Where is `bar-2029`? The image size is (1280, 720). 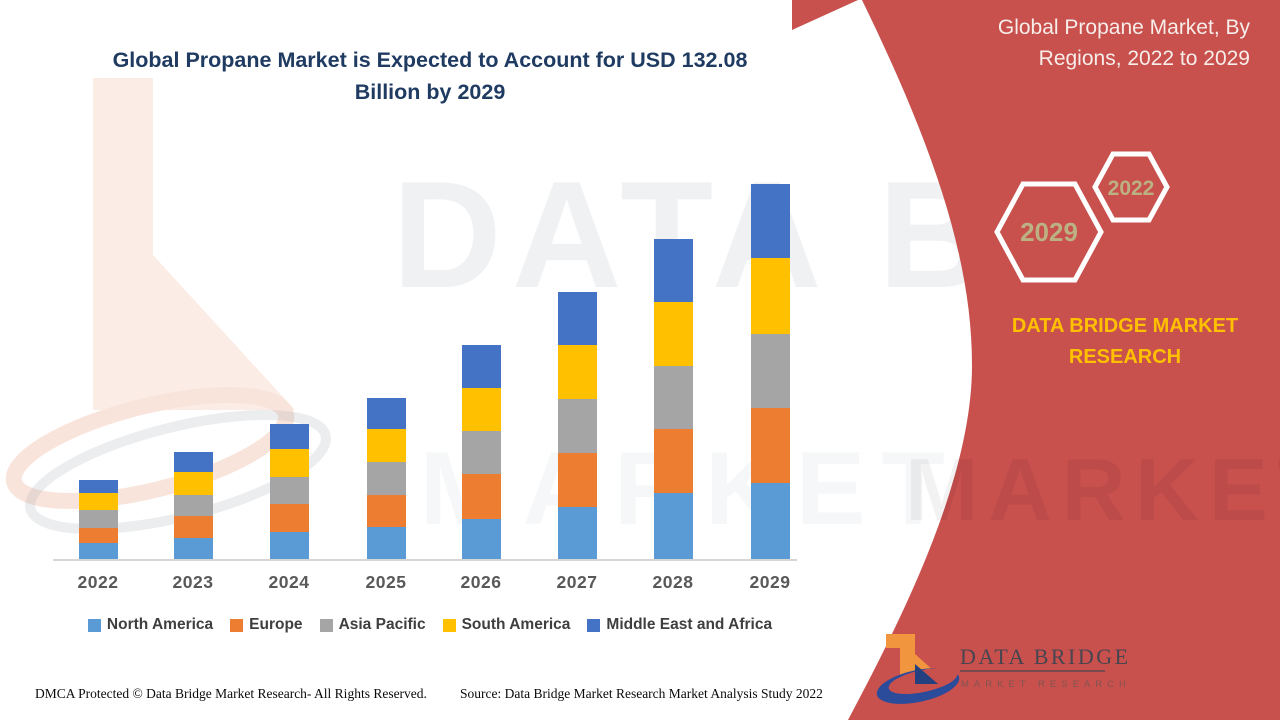
bar-2029 is located at coordinates (770, 371).